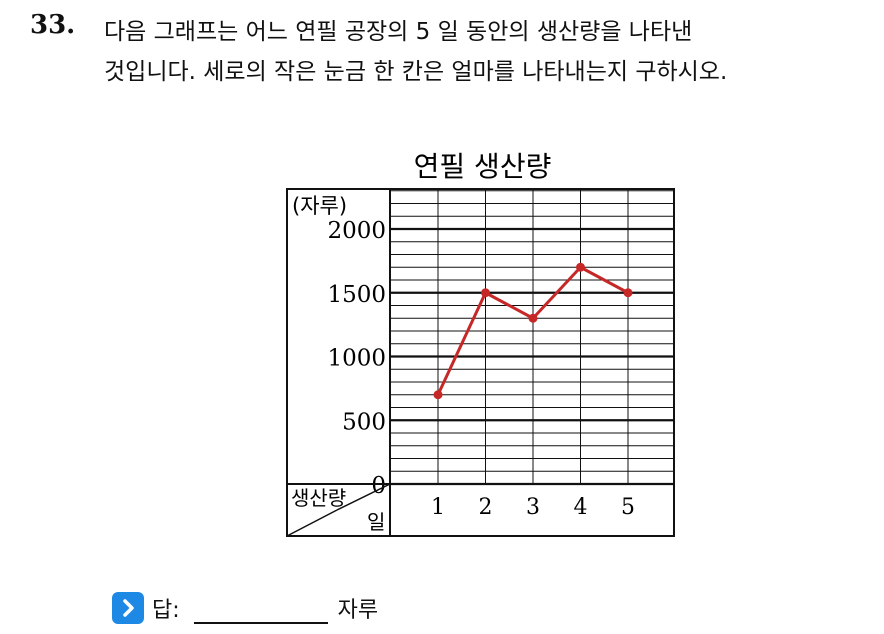 The width and height of the screenshot is (884, 634). I want to click on unit-label: (자루), so click(319, 206).